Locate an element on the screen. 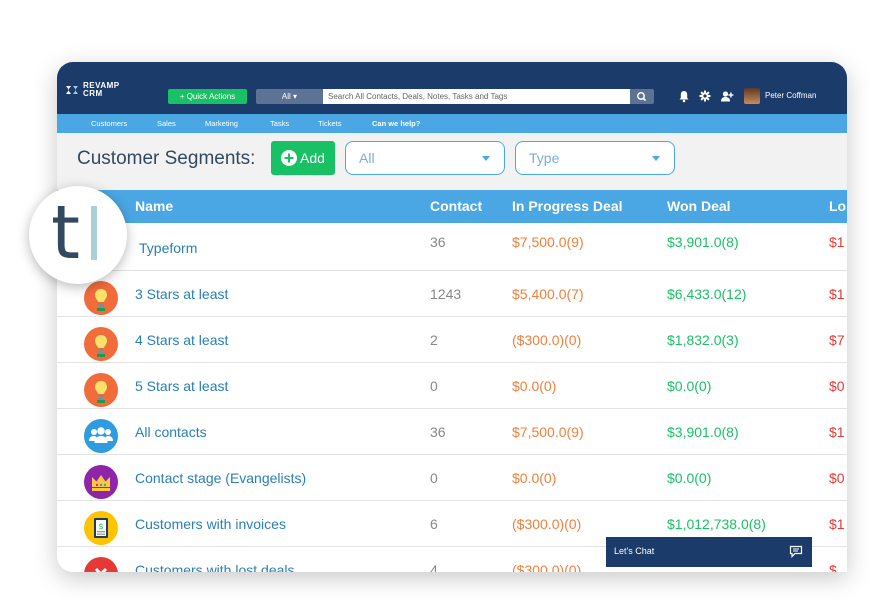 The width and height of the screenshot is (888, 600). search-button is located at coordinates (642, 96).